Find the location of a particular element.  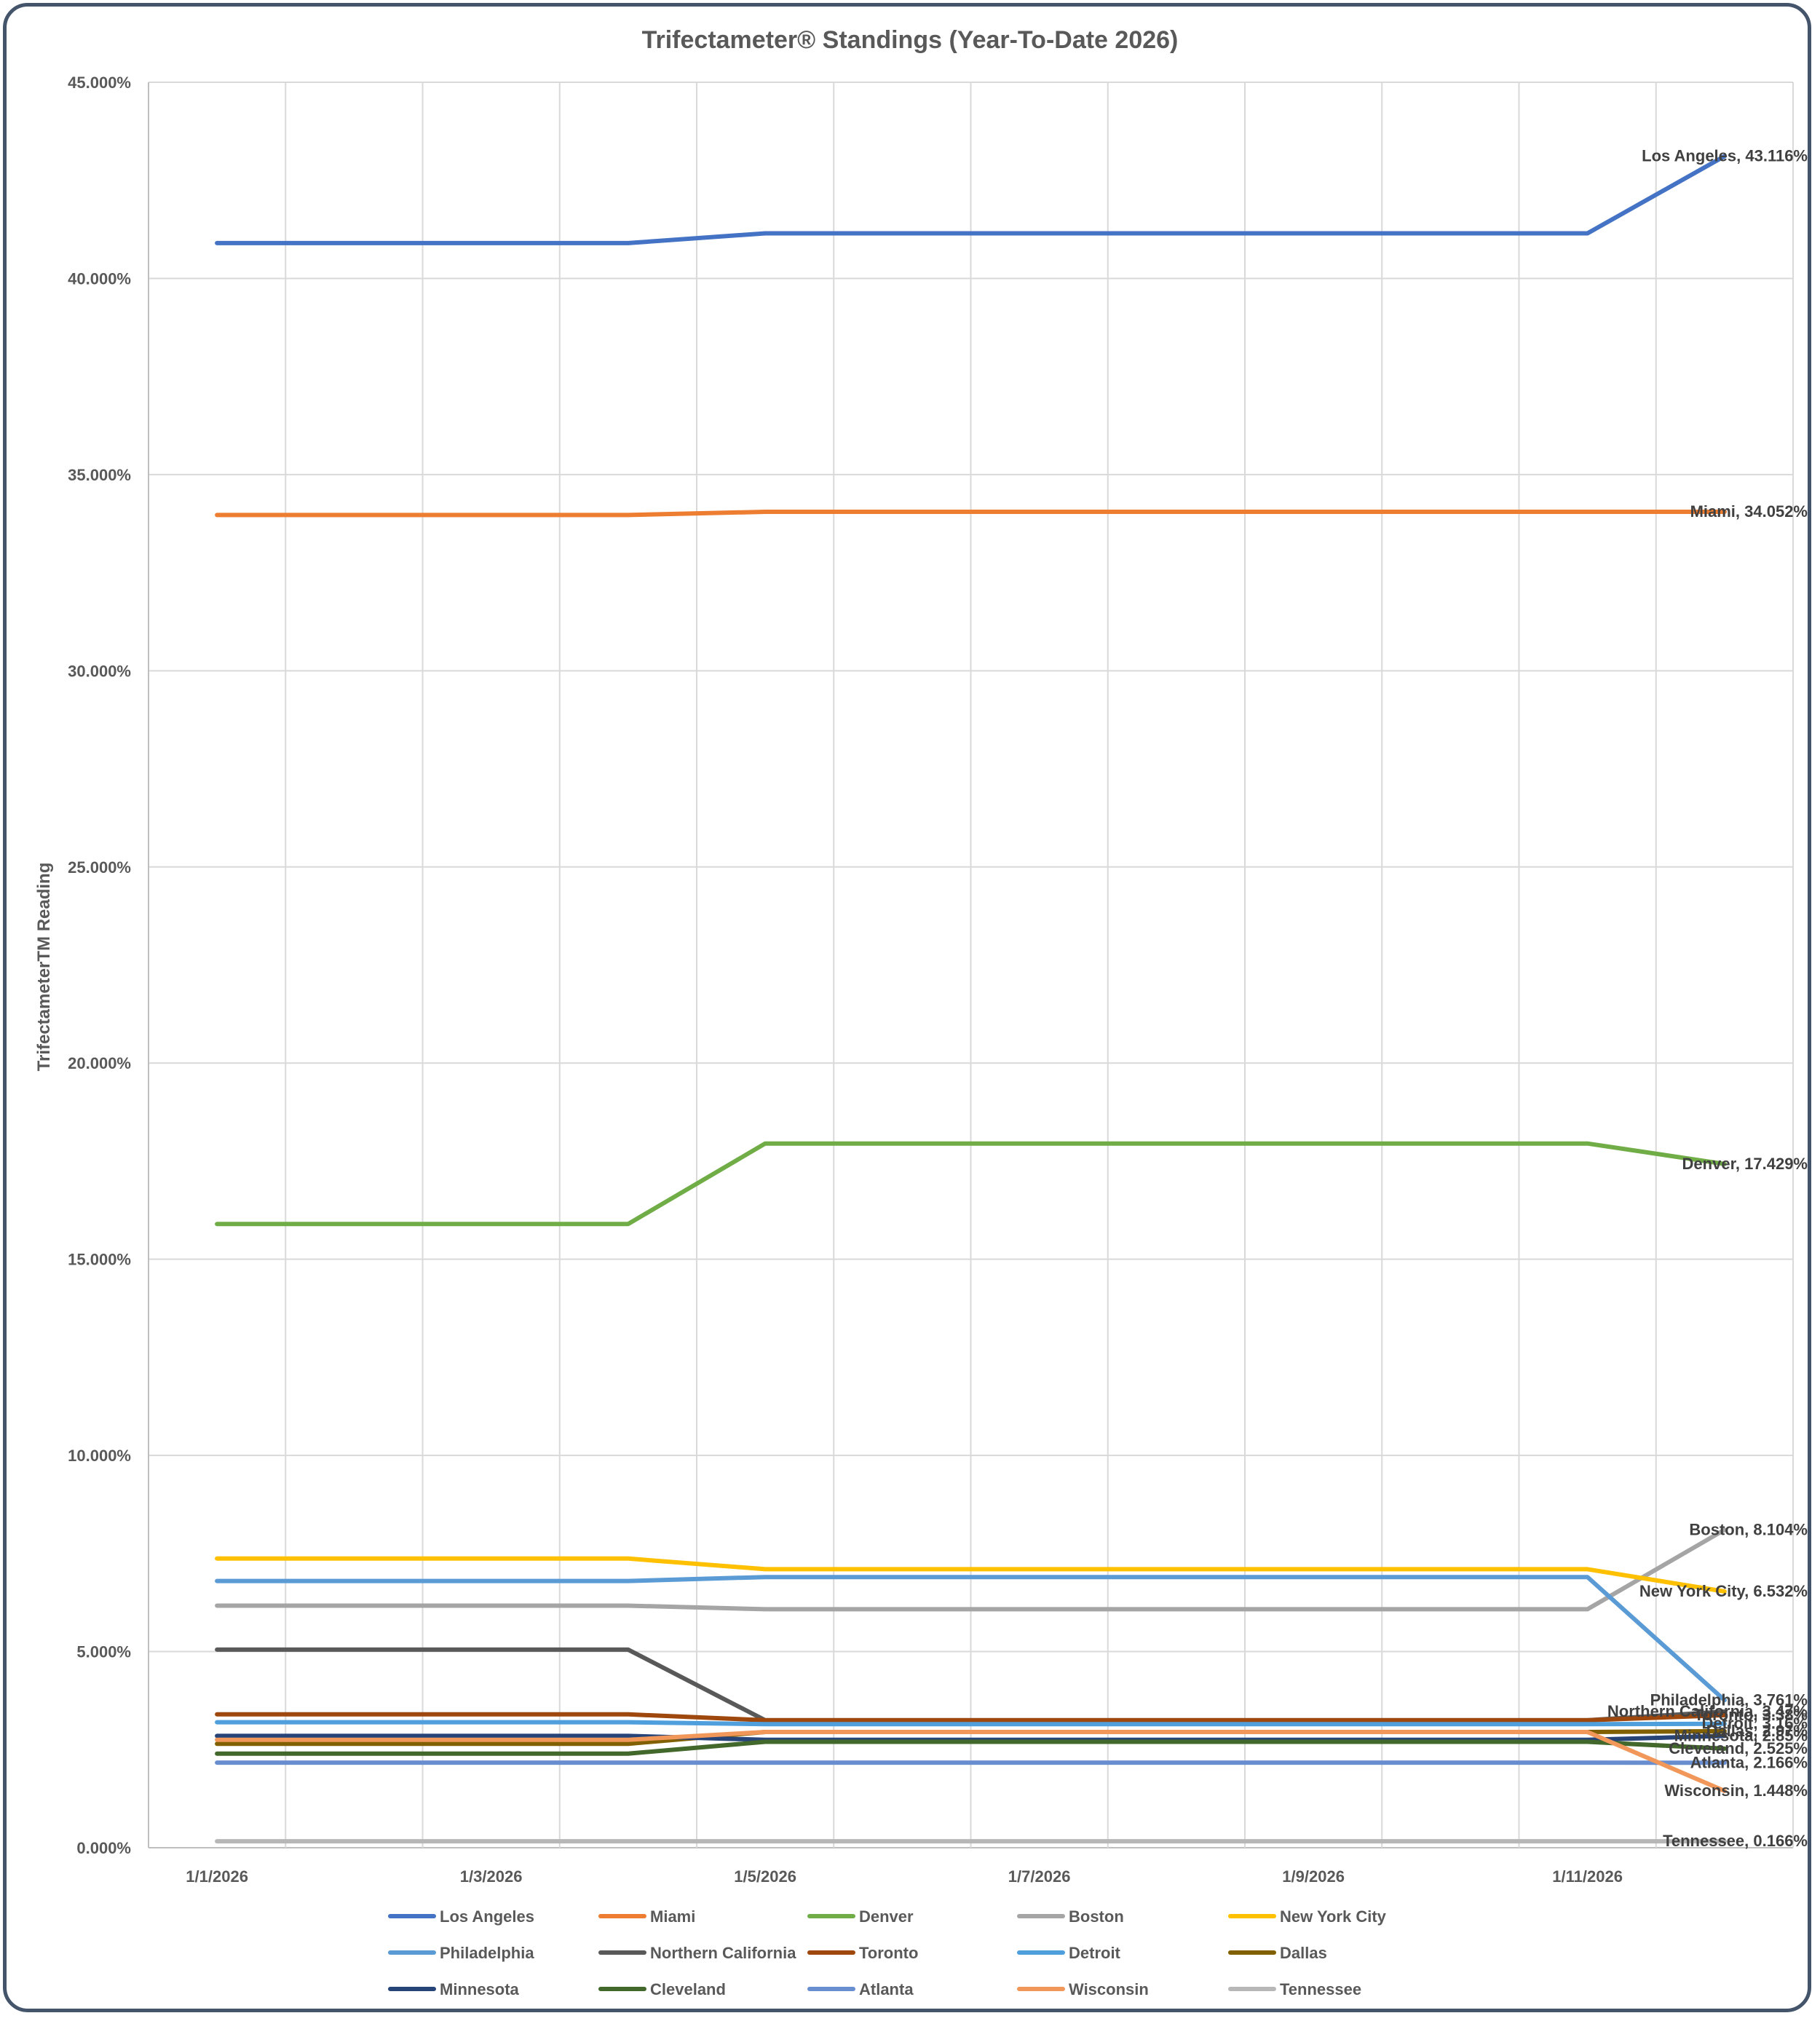

legend-entry: Los Angeles is located at coordinates (487, 1916).